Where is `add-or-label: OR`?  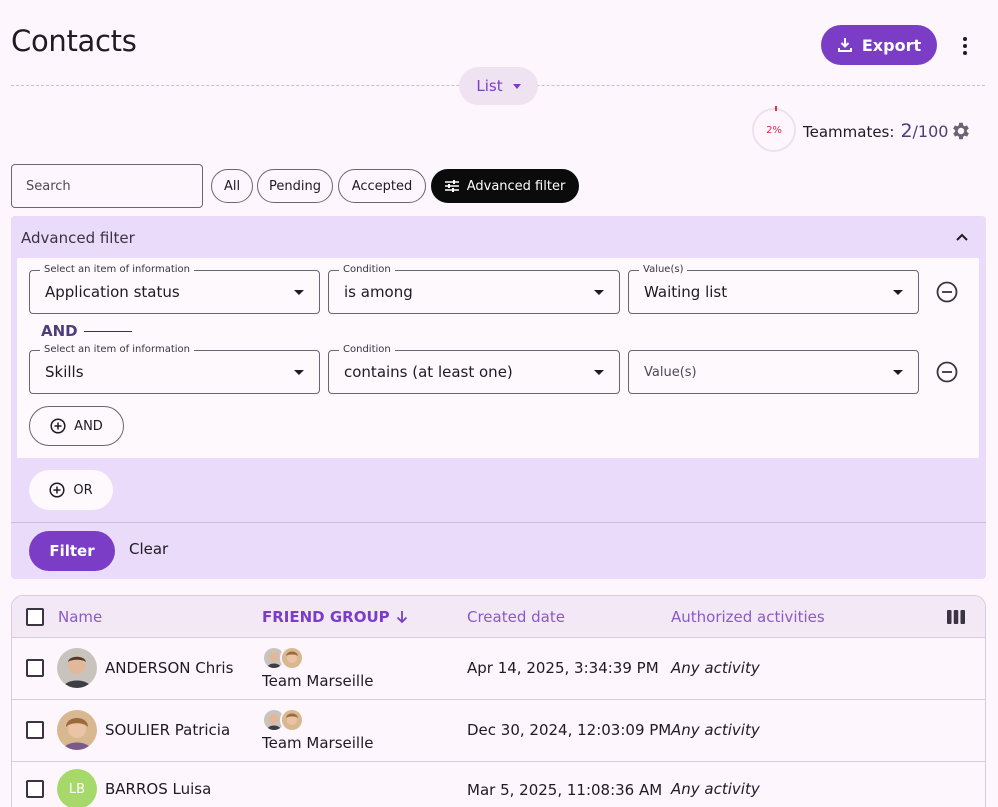
add-or-label: OR is located at coordinates (83, 490).